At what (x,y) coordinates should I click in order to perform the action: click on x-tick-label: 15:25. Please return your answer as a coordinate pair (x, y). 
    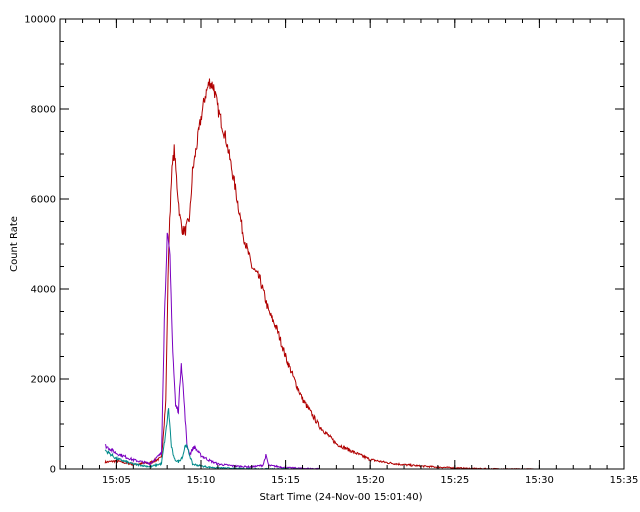
    Looking at the image, I should click on (454, 480).